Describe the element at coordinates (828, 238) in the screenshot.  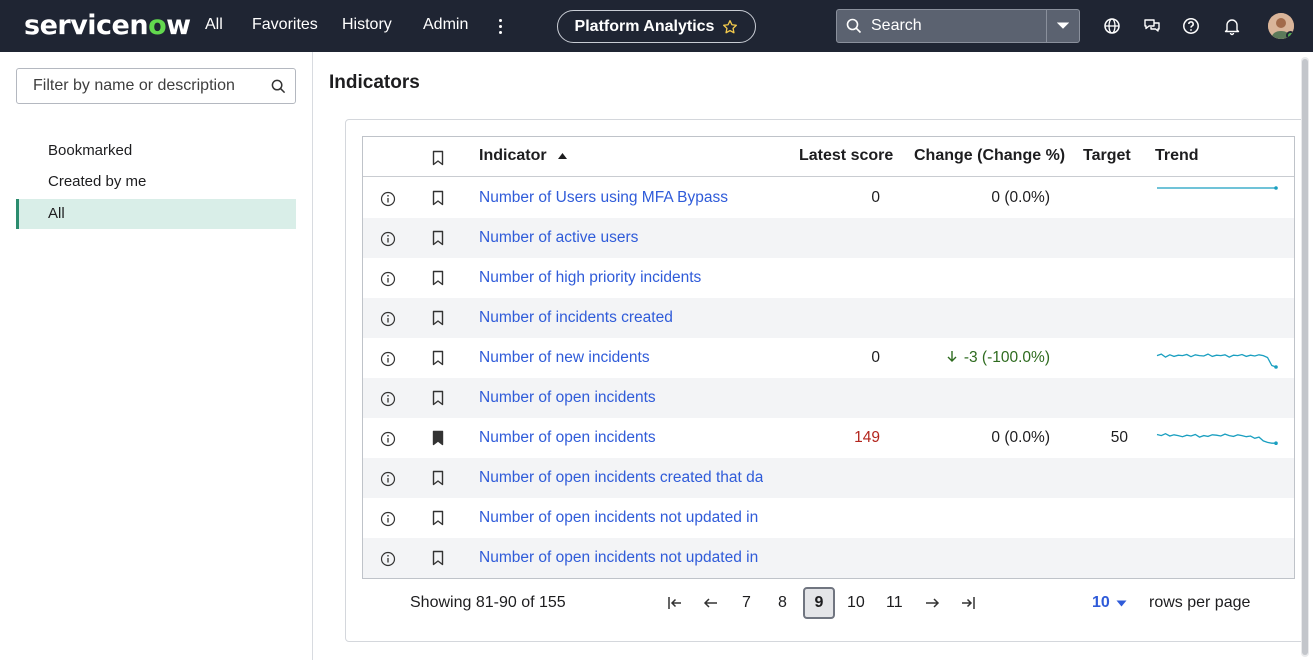
I see `table-row: Number of active users` at that location.